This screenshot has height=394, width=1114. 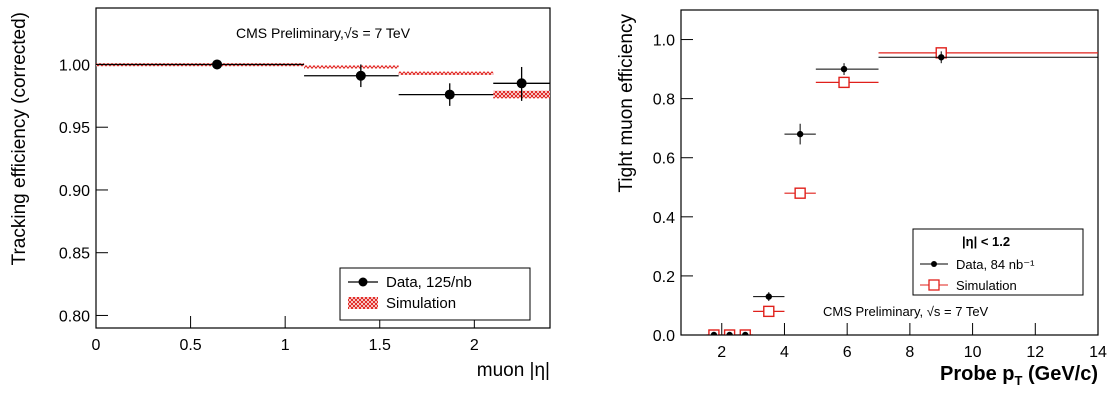 What do you see at coordinates (19, 138) in the screenshot?
I see `left-y-axis-label: Tracking efficiency (corrected)` at bounding box center [19, 138].